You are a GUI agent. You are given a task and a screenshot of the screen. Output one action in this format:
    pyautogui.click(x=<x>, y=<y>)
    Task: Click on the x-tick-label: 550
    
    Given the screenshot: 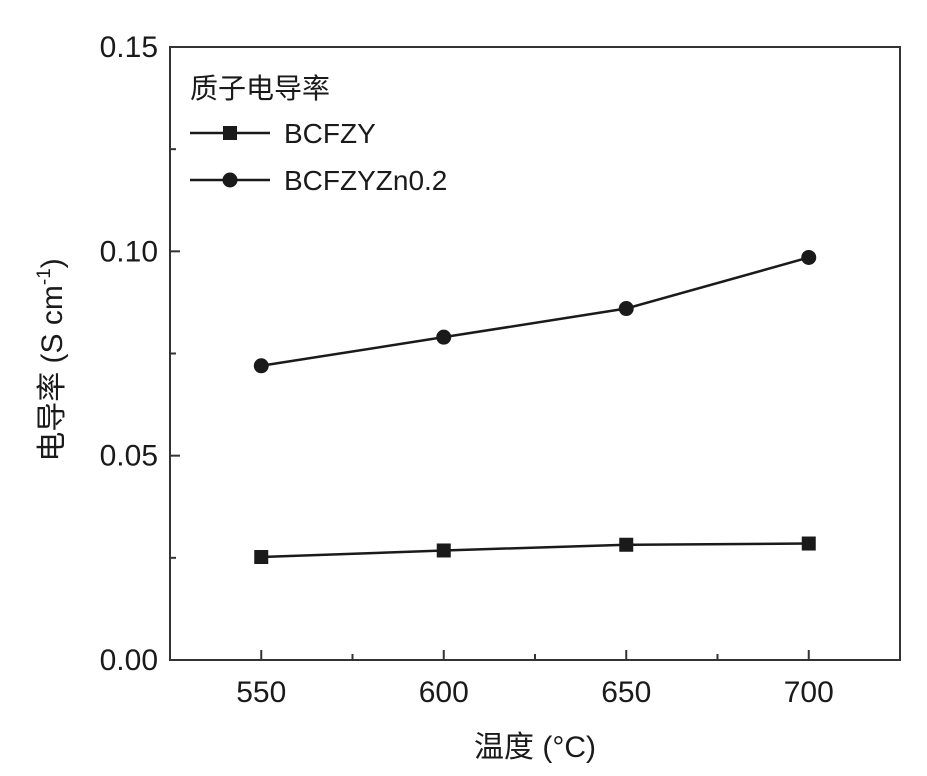 What is the action you would take?
    pyautogui.click(x=261, y=692)
    